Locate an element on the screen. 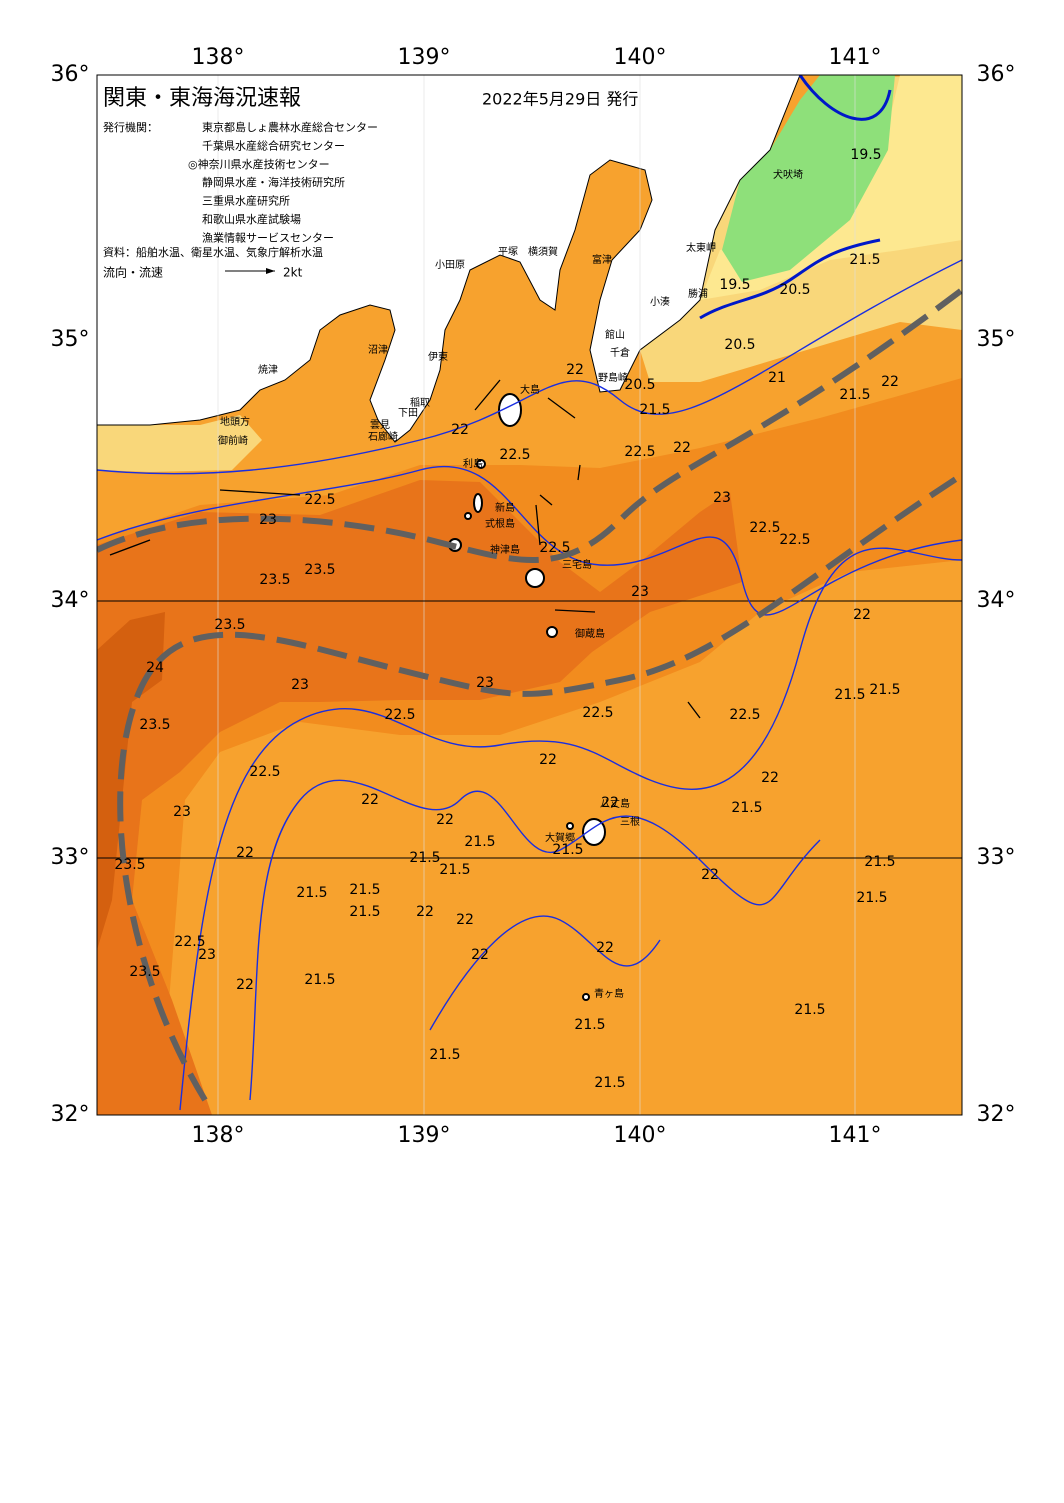 This screenshot has height=1503, width=1064. legend-arrowhead is located at coordinates (270, 271).